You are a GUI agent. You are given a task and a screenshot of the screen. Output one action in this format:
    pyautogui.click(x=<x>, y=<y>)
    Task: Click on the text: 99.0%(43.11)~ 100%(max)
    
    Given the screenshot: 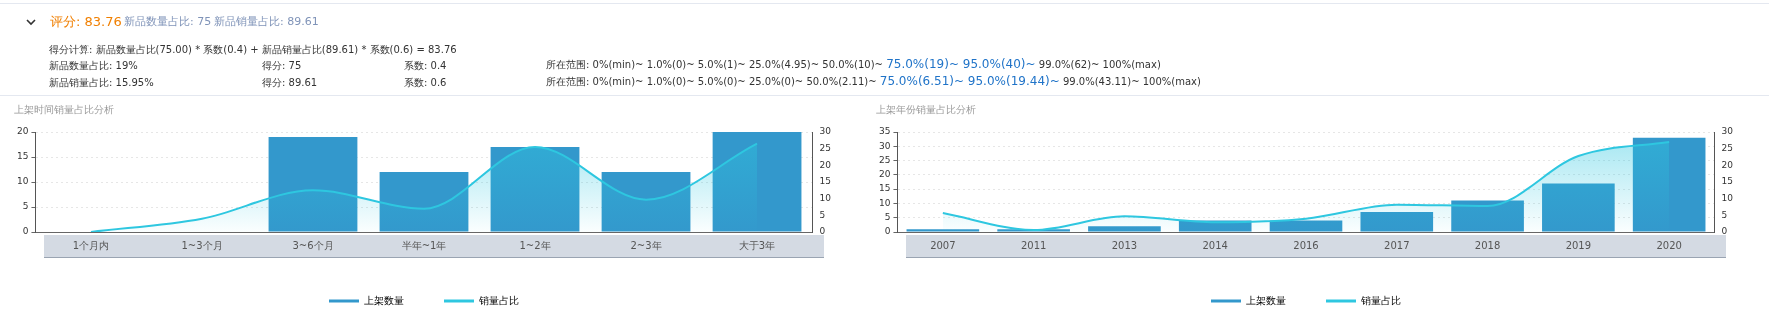 What is the action you would take?
    pyautogui.click(x=1131, y=81)
    